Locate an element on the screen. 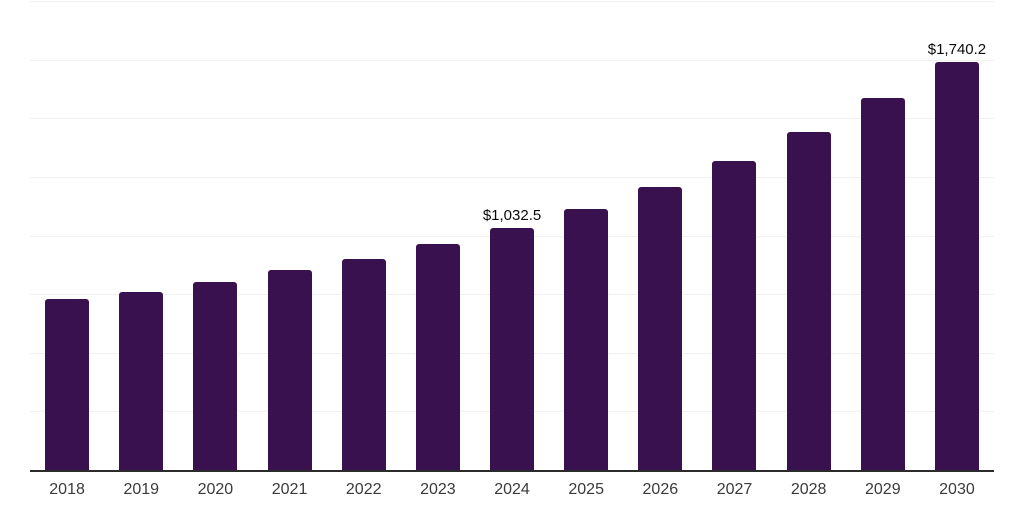  x-axis-label-2023: 2023 is located at coordinates (438, 489).